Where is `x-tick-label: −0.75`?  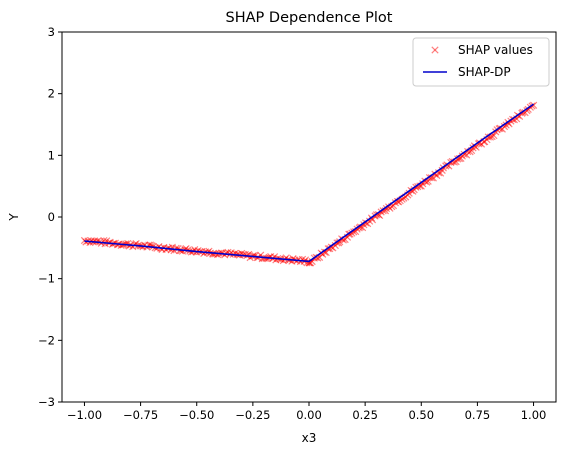
x-tick-label: −0.75 is located at coordinates (140, 415).